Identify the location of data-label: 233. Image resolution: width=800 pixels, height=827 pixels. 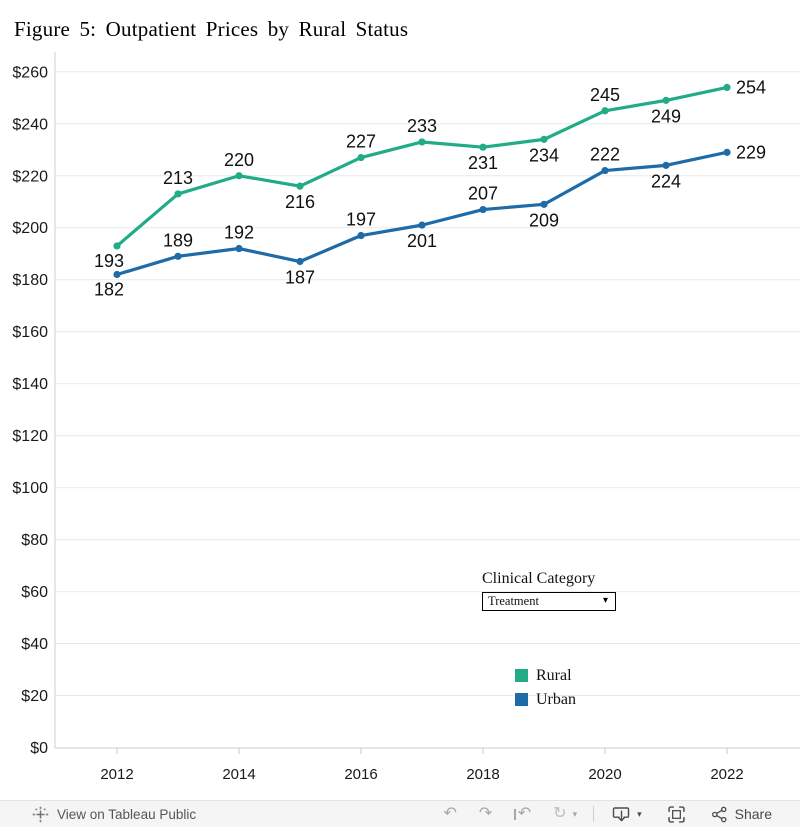
(422, 126).